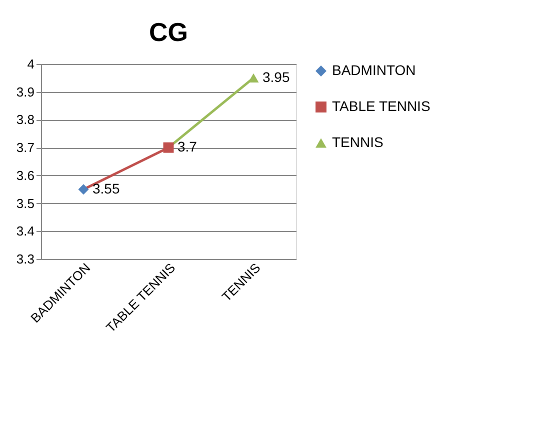 This screenshot has width=554, height=443. Describe the element at coordinates (381, 106) in the screenshot. I see `legend-label: TABLE TENNIS` at that location.